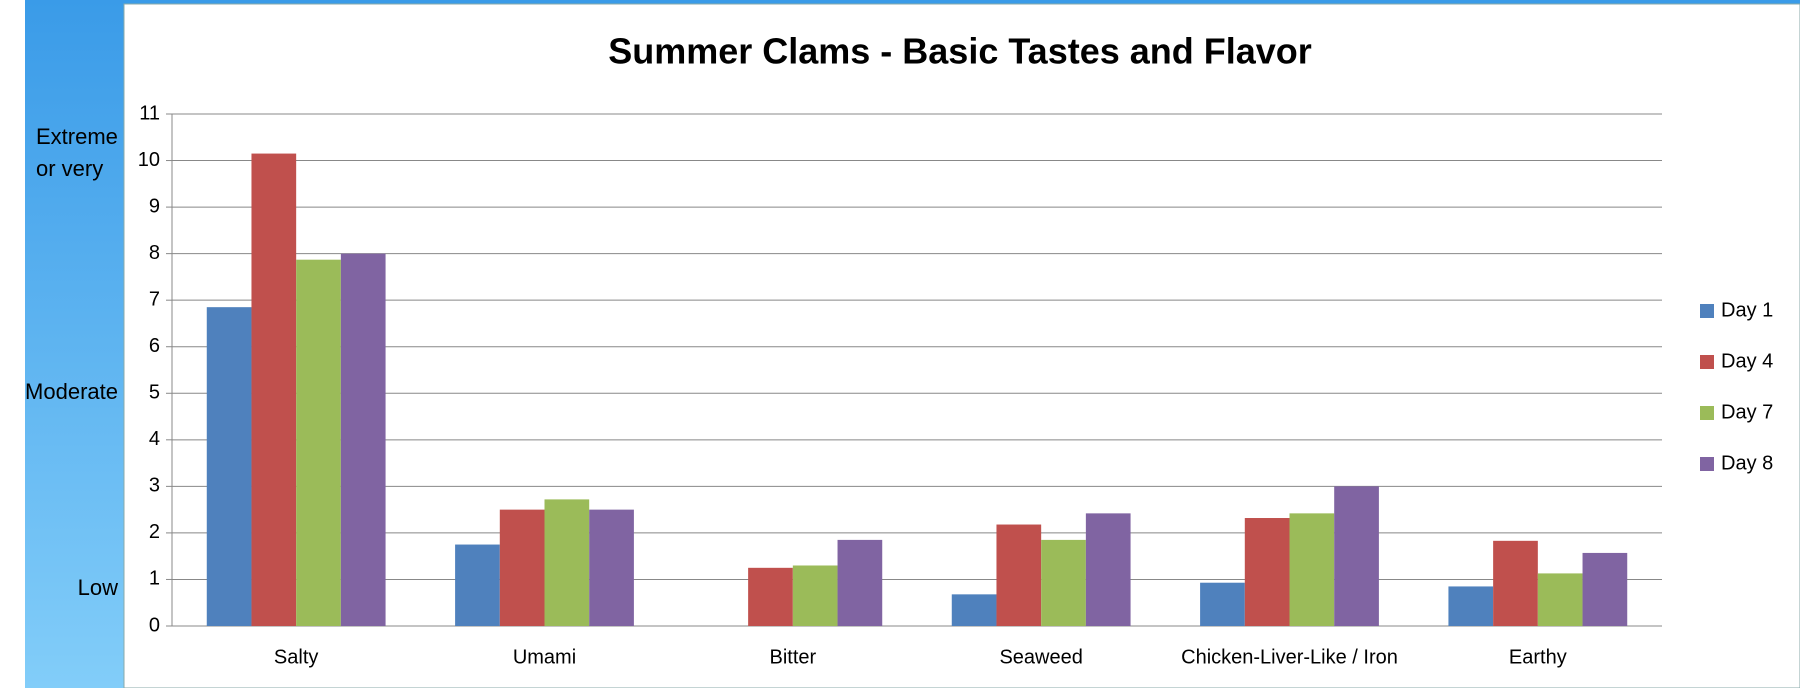  Describe the element at coordinates (544, 657) in the screenshot. I see `x-tick-label: Umami` at that location.